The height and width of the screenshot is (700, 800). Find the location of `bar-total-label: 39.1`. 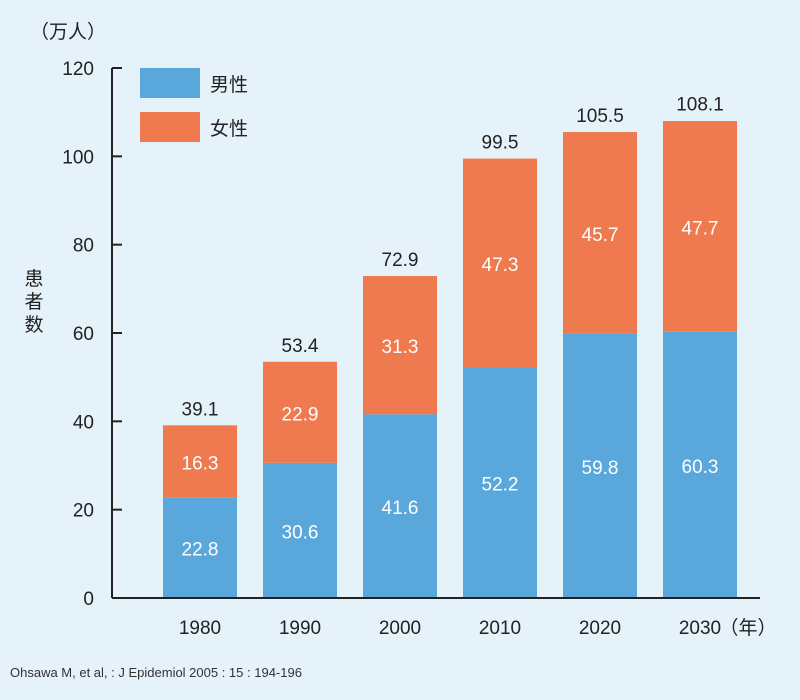

bar-total-label: 39.1 is located at coordinates (200, 409).